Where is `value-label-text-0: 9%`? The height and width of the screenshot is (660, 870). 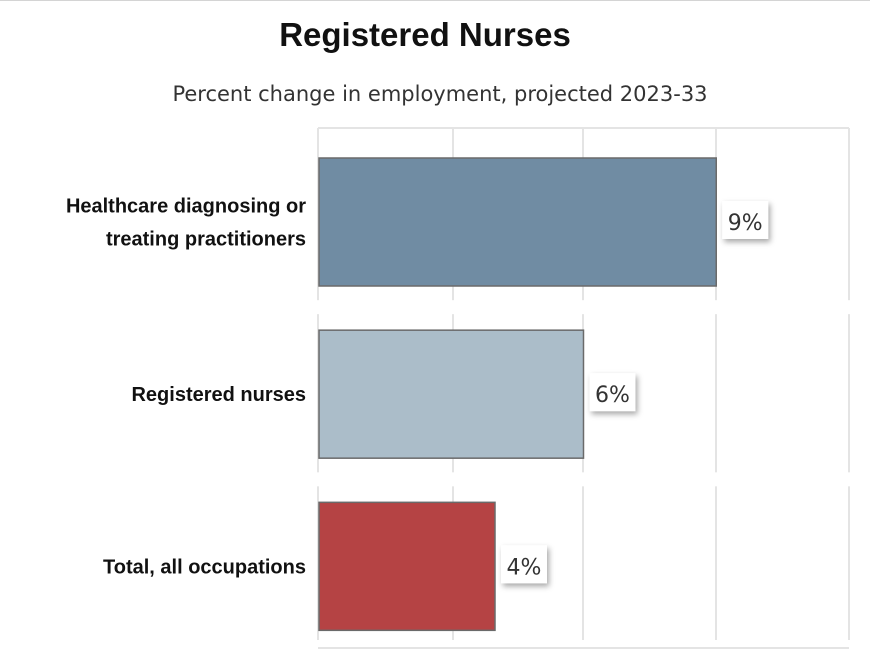 value-label-text-0: 9% is located at coordinates (745, 223).